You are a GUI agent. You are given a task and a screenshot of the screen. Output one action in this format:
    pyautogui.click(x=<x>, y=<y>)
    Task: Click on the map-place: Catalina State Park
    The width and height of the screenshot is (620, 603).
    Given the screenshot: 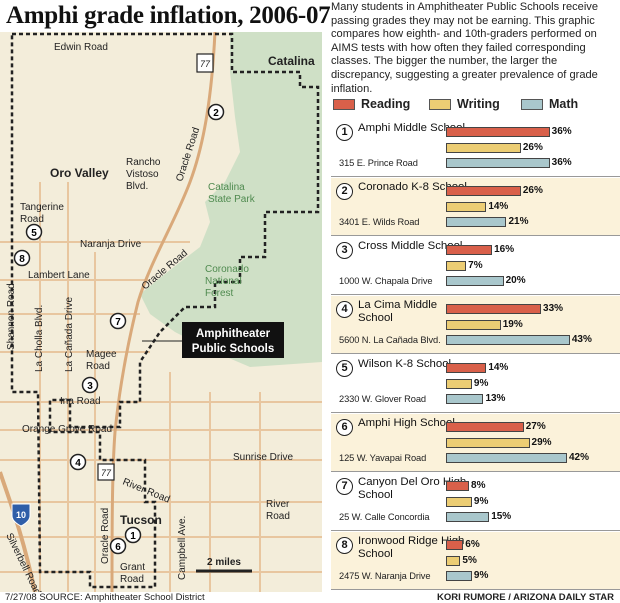 What is the action you would take?
    pyautogui.click(x=232, y=193)
    